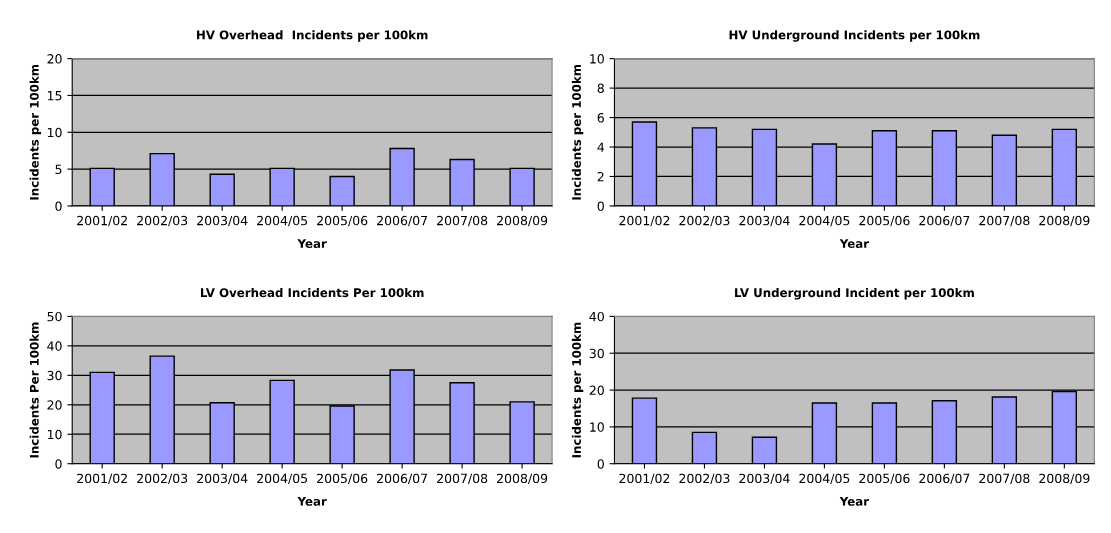 The height and width of the screenshot is (533, 1111). I want to click on y-tick-label: 50, so click(54, 316).